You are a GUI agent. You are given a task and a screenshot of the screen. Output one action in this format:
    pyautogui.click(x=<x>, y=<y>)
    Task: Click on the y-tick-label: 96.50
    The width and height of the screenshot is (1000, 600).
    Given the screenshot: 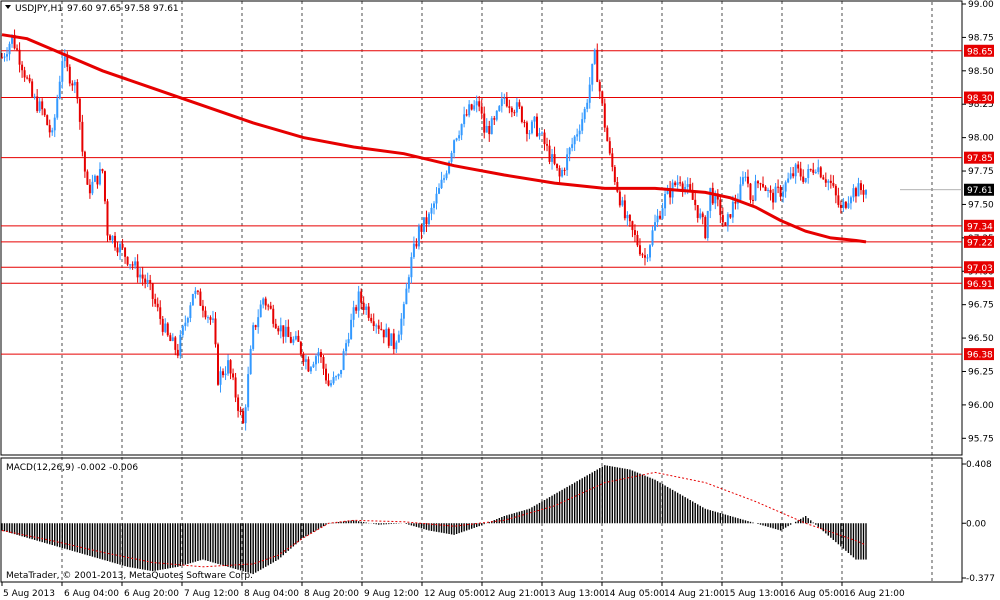 What is the action you would take?
    pyautogui.click(x=981, y=339)
    